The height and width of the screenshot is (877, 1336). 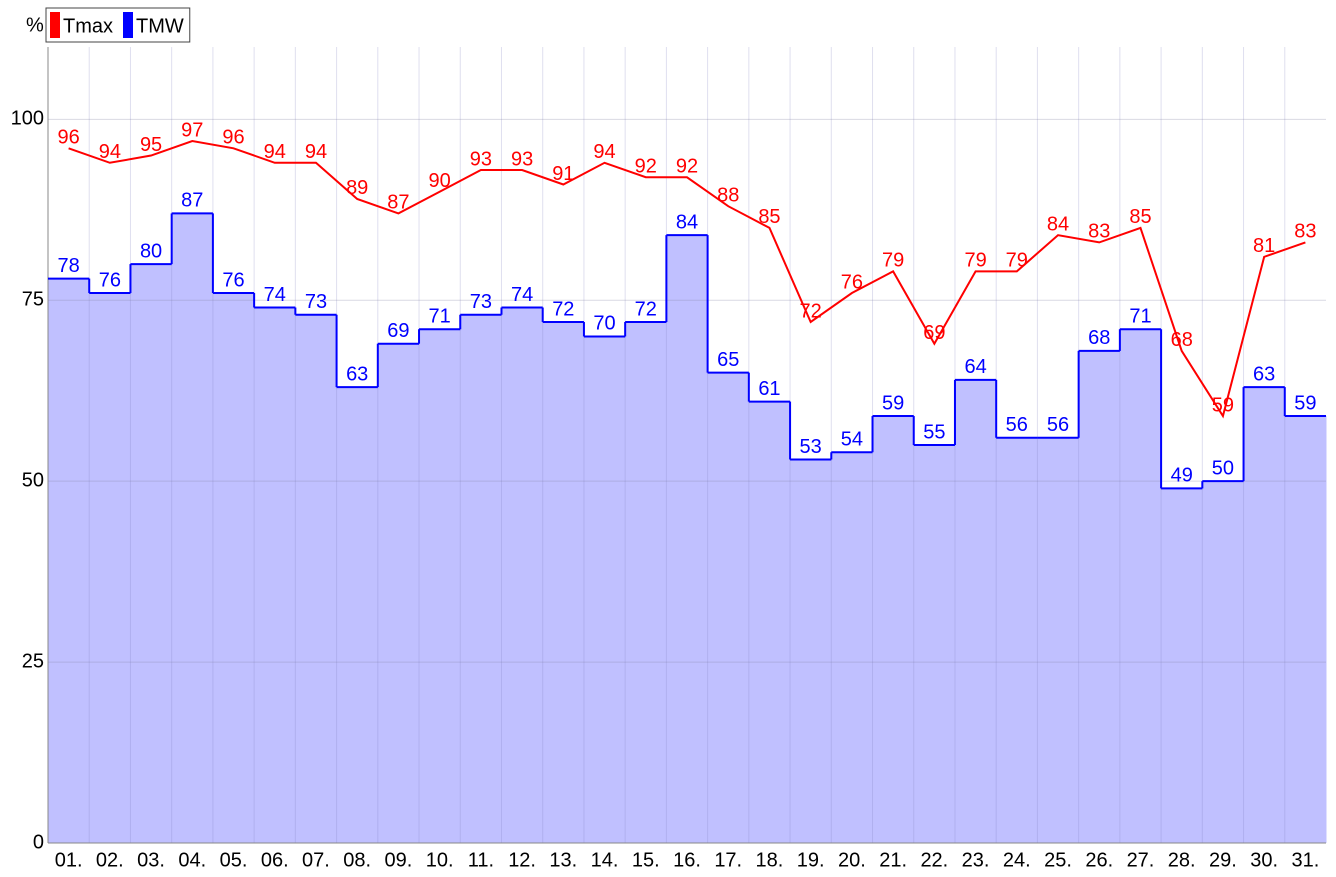 What do you see at coordinates (811, 447) in the screenshot?
I see `data-label: 53` at bounding box center [811, 447].